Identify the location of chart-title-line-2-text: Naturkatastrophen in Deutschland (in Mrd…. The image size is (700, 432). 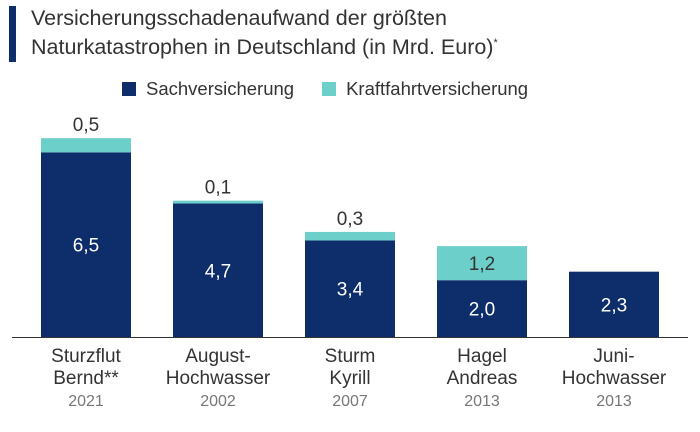
(262, 47).